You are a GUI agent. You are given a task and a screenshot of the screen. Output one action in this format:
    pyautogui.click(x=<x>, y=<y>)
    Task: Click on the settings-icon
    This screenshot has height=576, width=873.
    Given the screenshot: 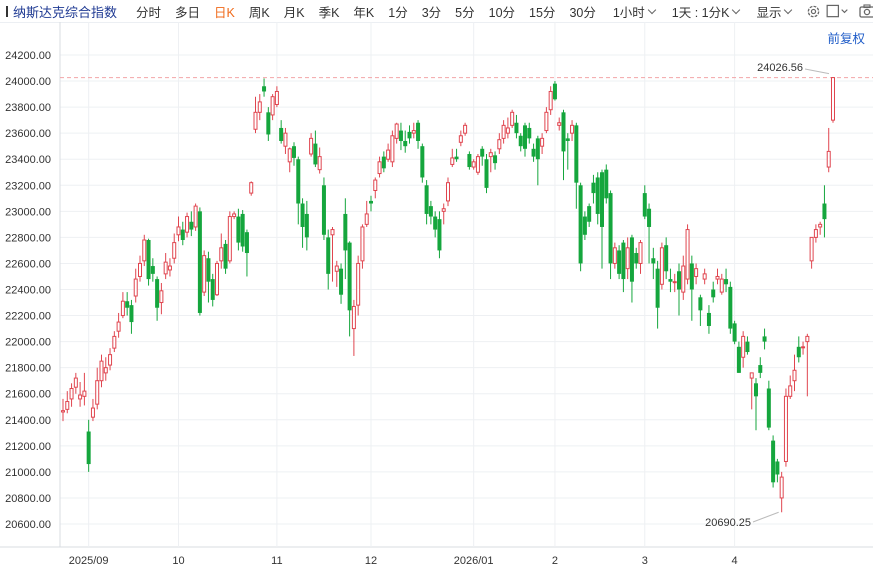 What is the action you would take?
    pyautogui.click(x=813, y=11)
    